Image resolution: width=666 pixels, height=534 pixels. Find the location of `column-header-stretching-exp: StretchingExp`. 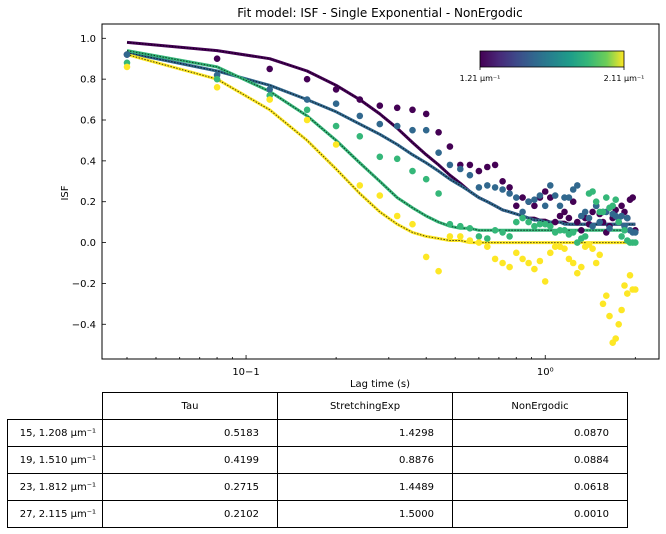

column-header-stretching-exp: StretchingExp is located at coordinates (365, 406).